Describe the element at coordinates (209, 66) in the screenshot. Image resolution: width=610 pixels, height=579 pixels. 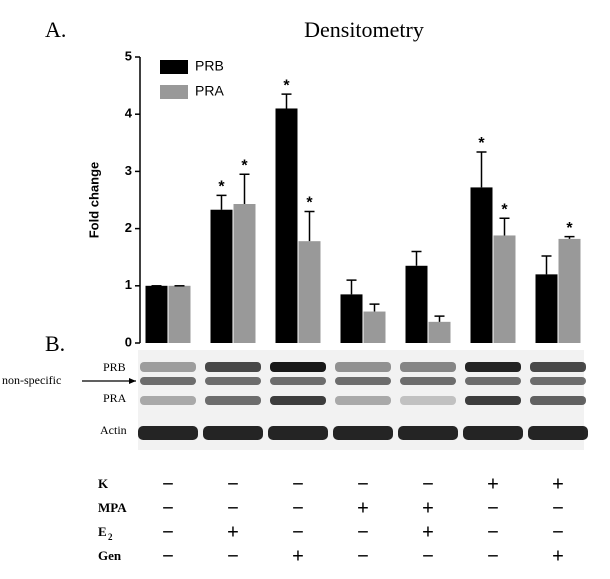
I see `legend-label: PRB` at that location.